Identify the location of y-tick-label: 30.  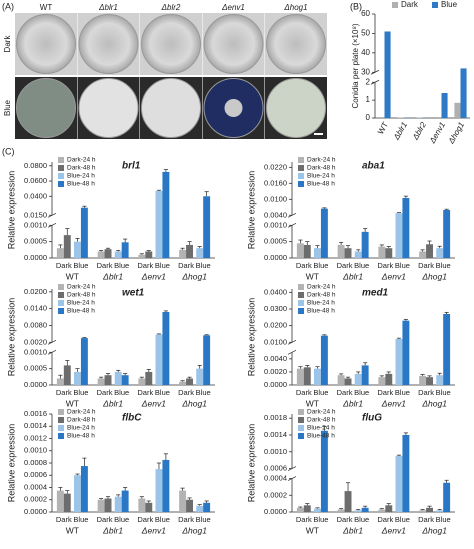
(365, 71).